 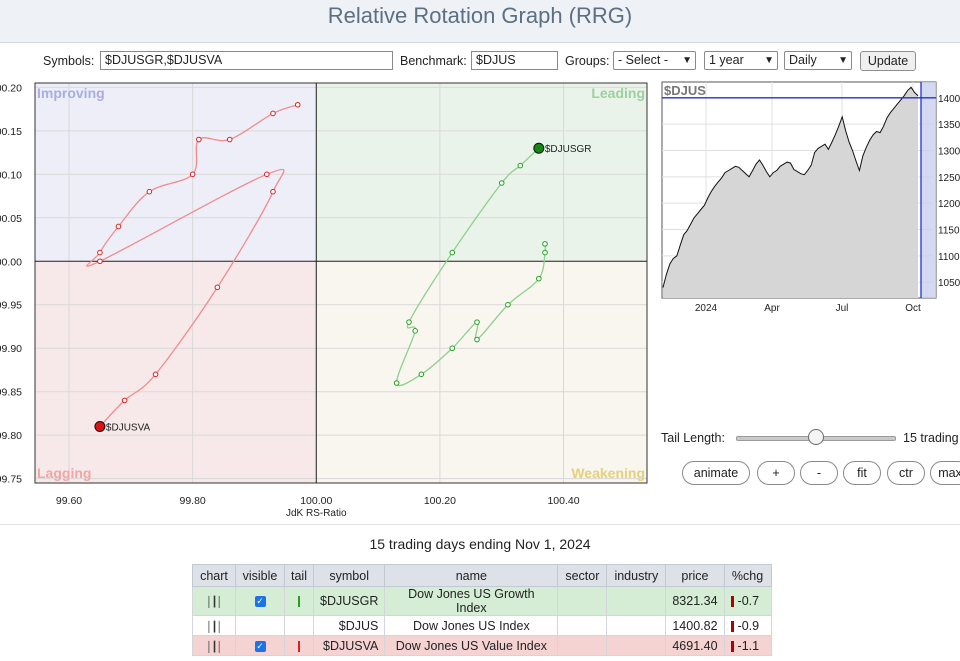 I want to click on slider-thumb, so click(x=816, y=437).